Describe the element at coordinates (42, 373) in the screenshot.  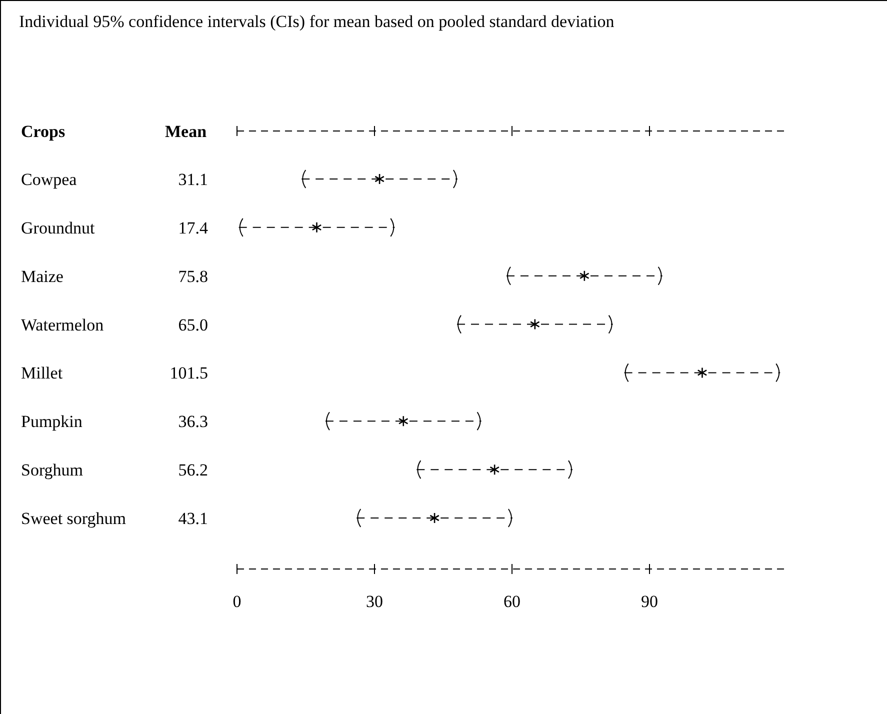
I see `y-tick-label: Millet` at that location.